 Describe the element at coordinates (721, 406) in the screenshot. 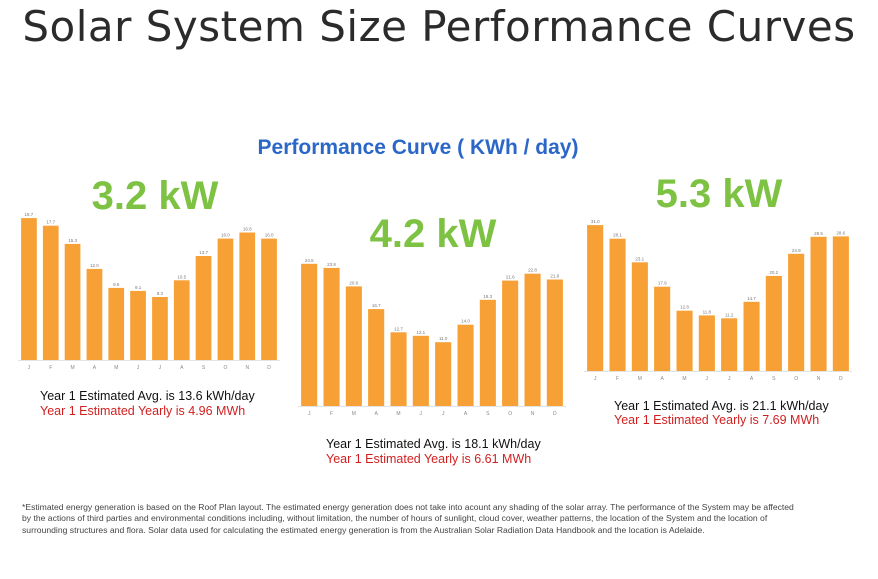

I see `avg-note-5-3kw: Year 1 Estimated Avg. is 21.1 kWh/day` at that location.